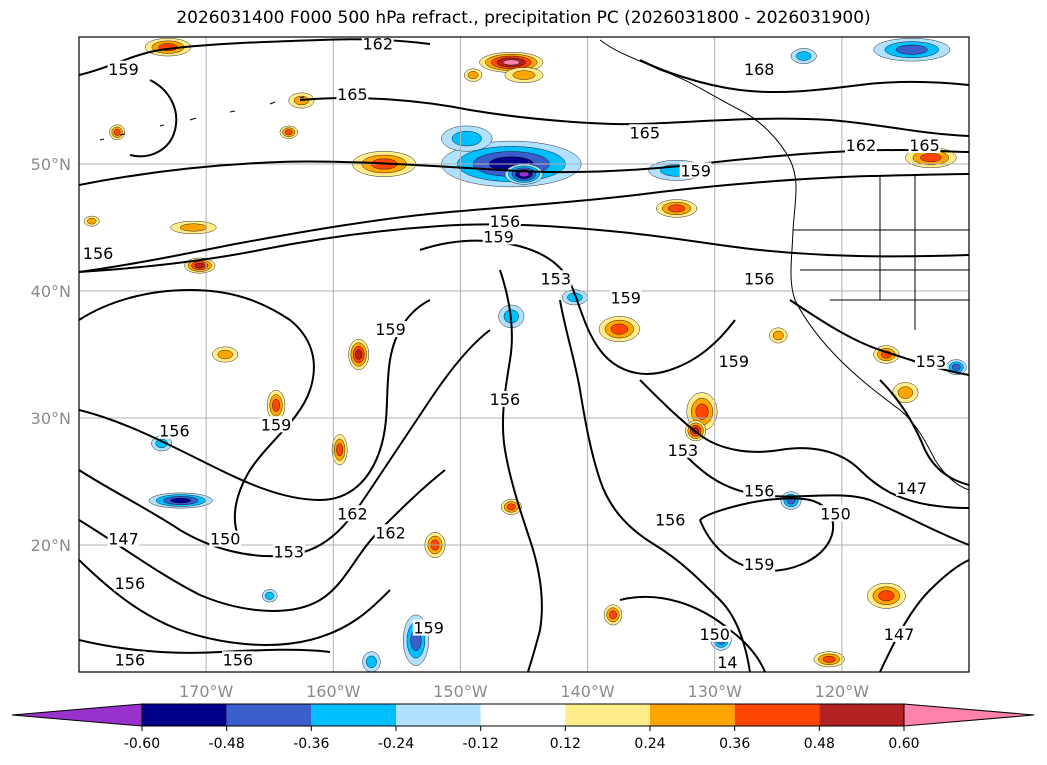  Describe the element at coordinates (842, 691) in the screenshot. I see `lon-tick-label: 120°W` at that location.